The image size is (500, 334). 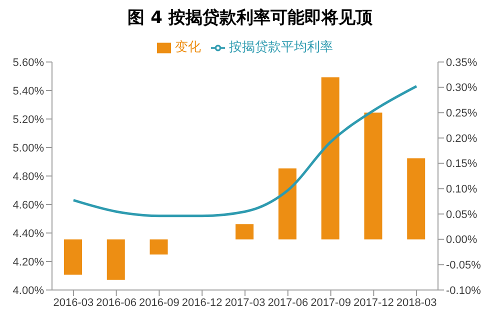 I want to click on y2-tick-label: 0.20%, so click(x=462, y=138).